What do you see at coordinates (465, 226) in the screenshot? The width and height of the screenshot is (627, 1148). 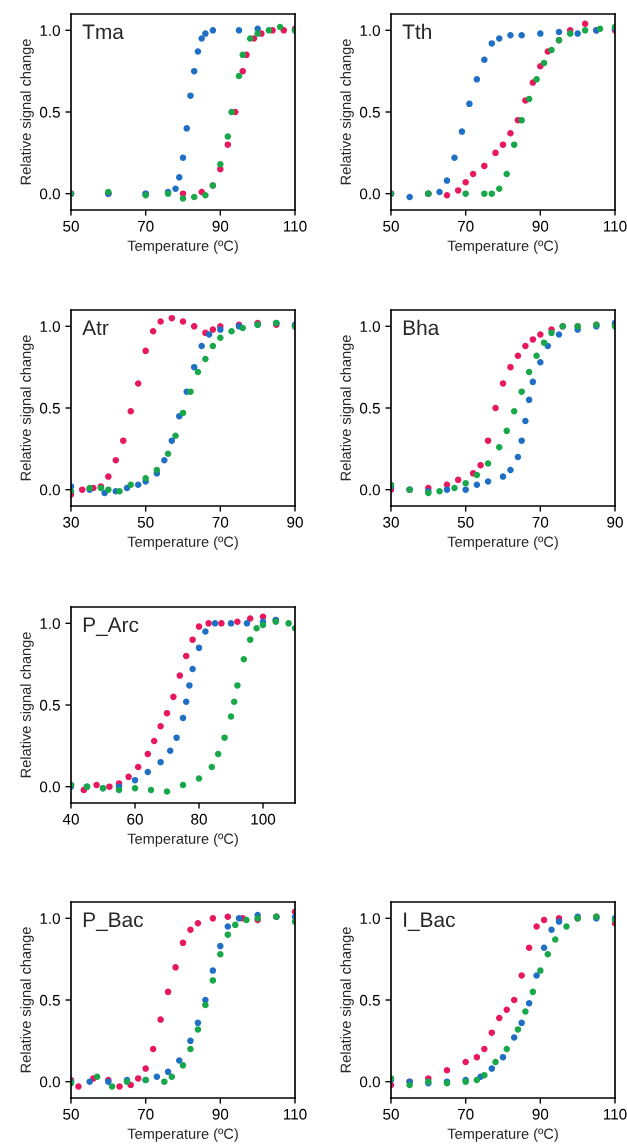 I see `x-tick-label: 70` at bounding box center [465, 226].